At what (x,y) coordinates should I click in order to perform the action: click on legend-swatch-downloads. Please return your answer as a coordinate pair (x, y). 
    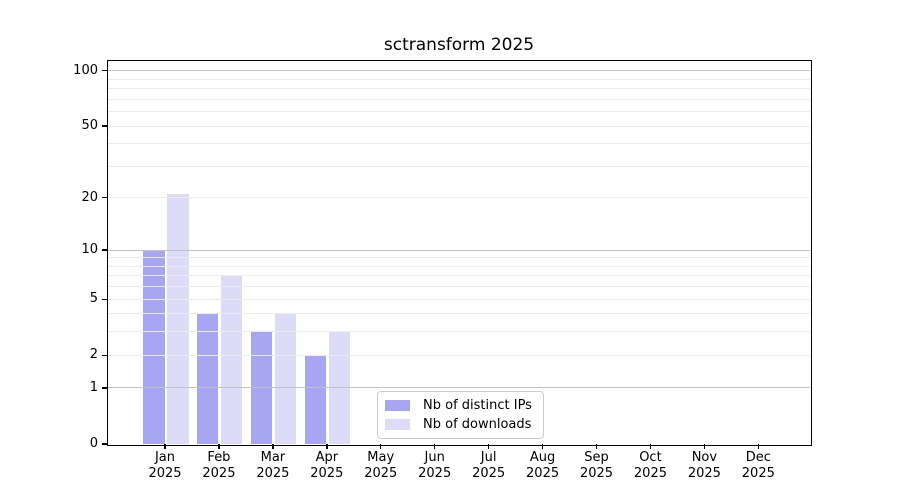
    Looking at the image, I should click on (397, 424).